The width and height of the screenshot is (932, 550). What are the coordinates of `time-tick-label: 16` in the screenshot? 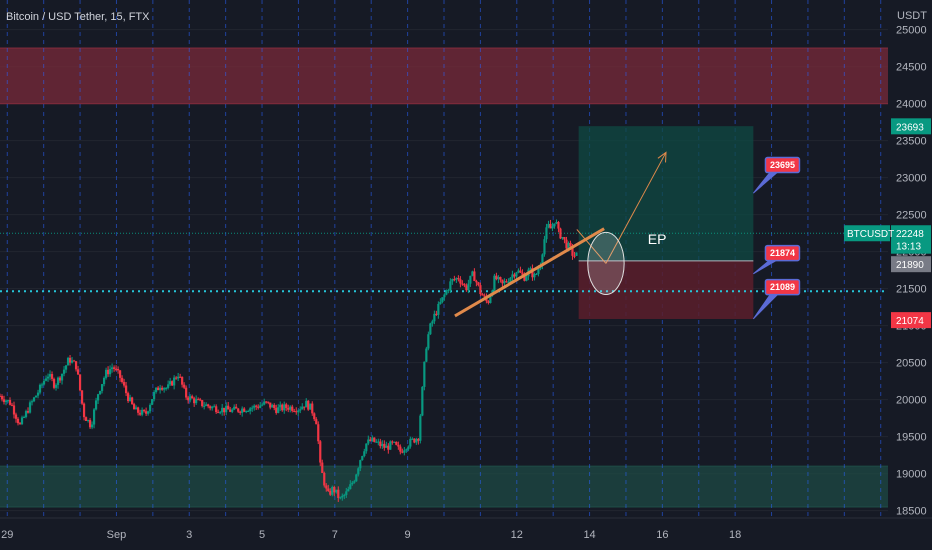 It's located at (662, 535).